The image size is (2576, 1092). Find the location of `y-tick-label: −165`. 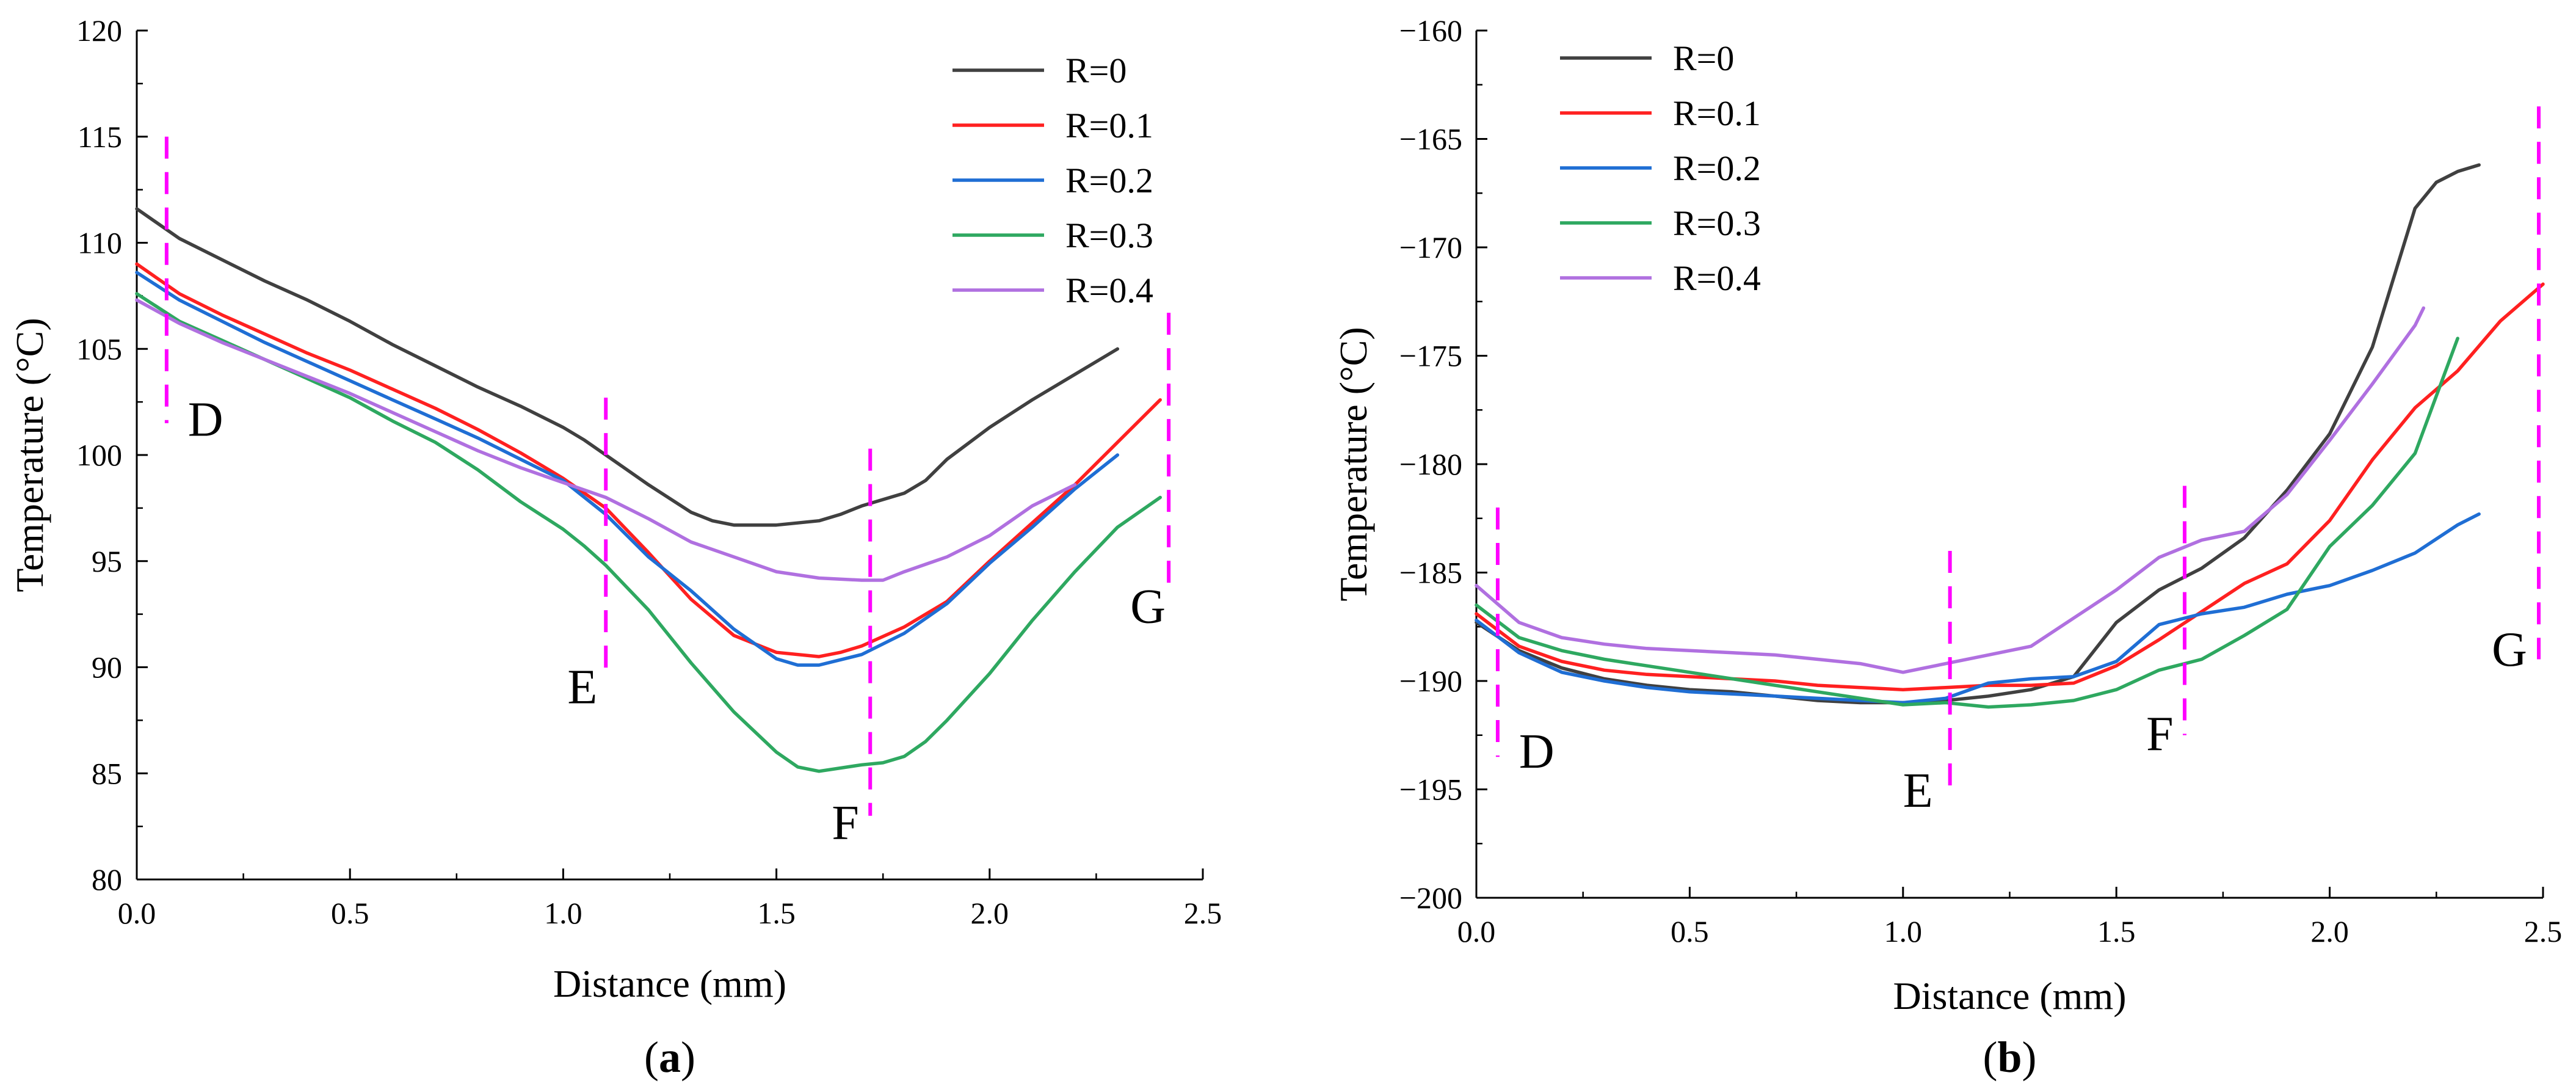

y-tick-label: −165 is located at coordinates (1430, 139).